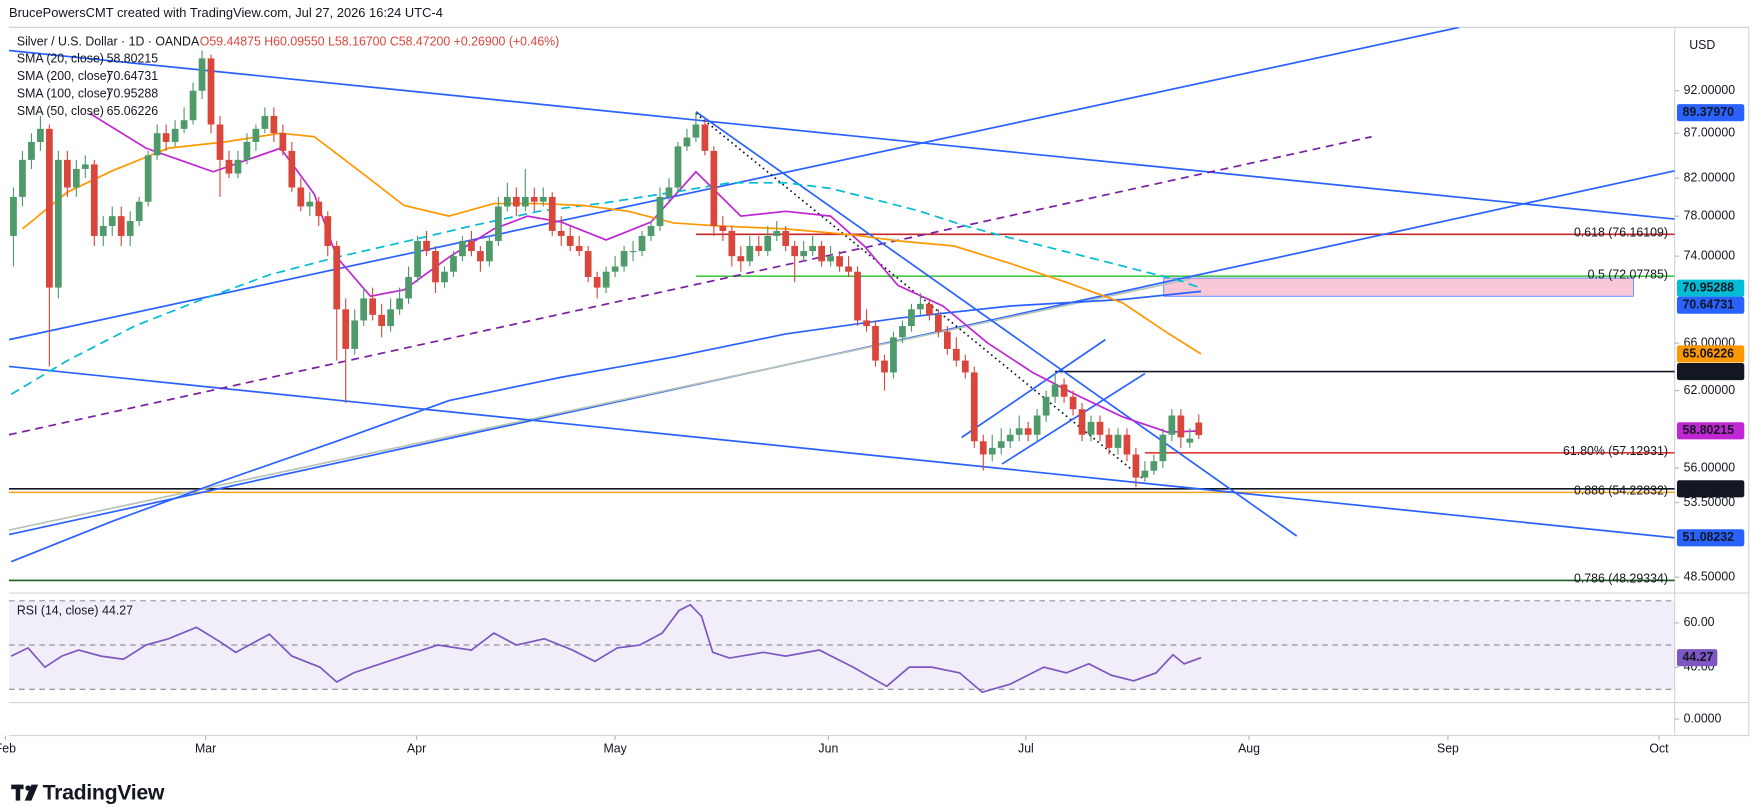 The image size is (1760, 812). What do you see at coordinates (1710, 576) in the screenshot?
I see `y-tick-label: 48.50000` at bounding box center [1710, 576].